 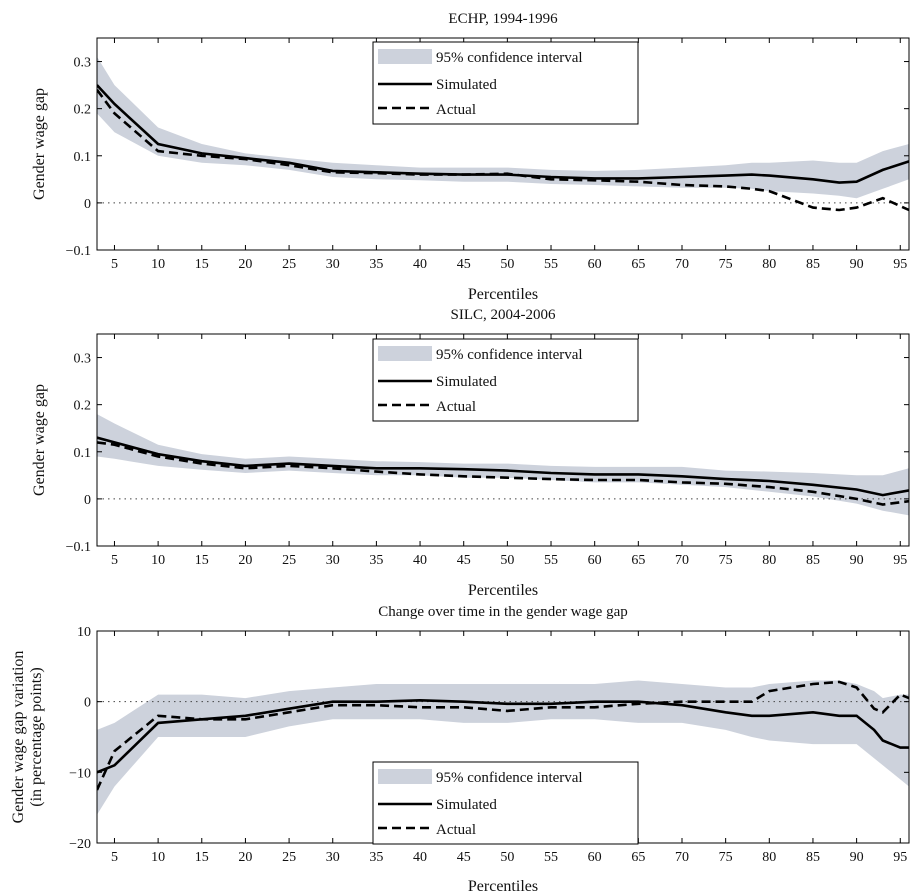 I want to click on y-tick-label: 10, so click(x=84, y=632).